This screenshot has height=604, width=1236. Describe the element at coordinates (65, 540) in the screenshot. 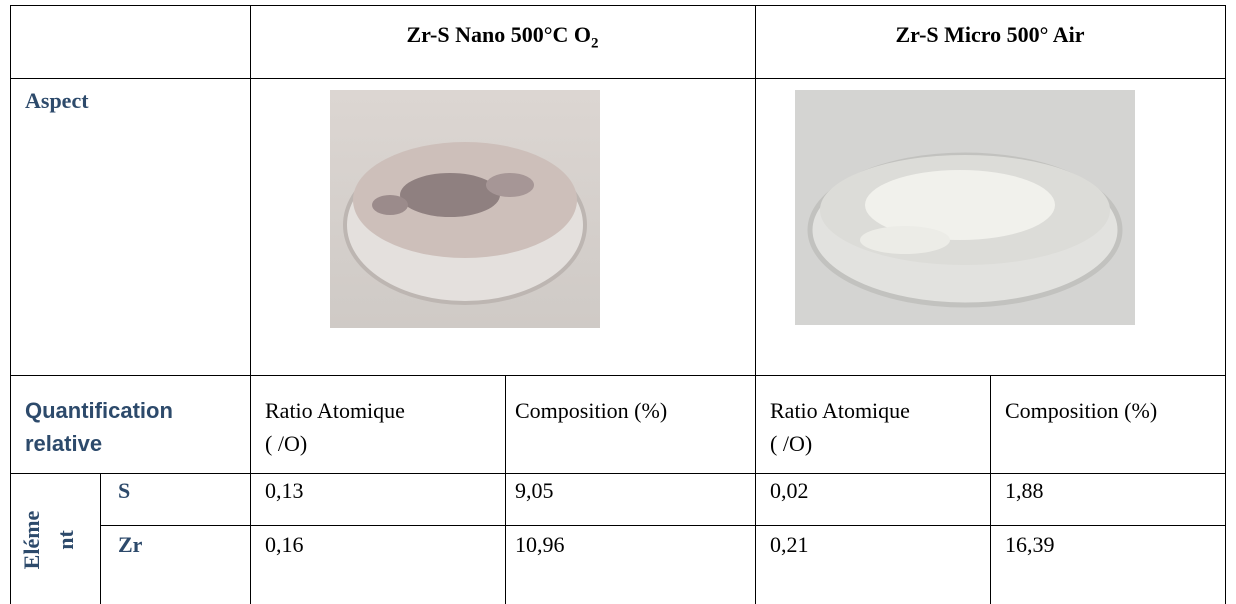

I see `group-label-line: nt` at that location.